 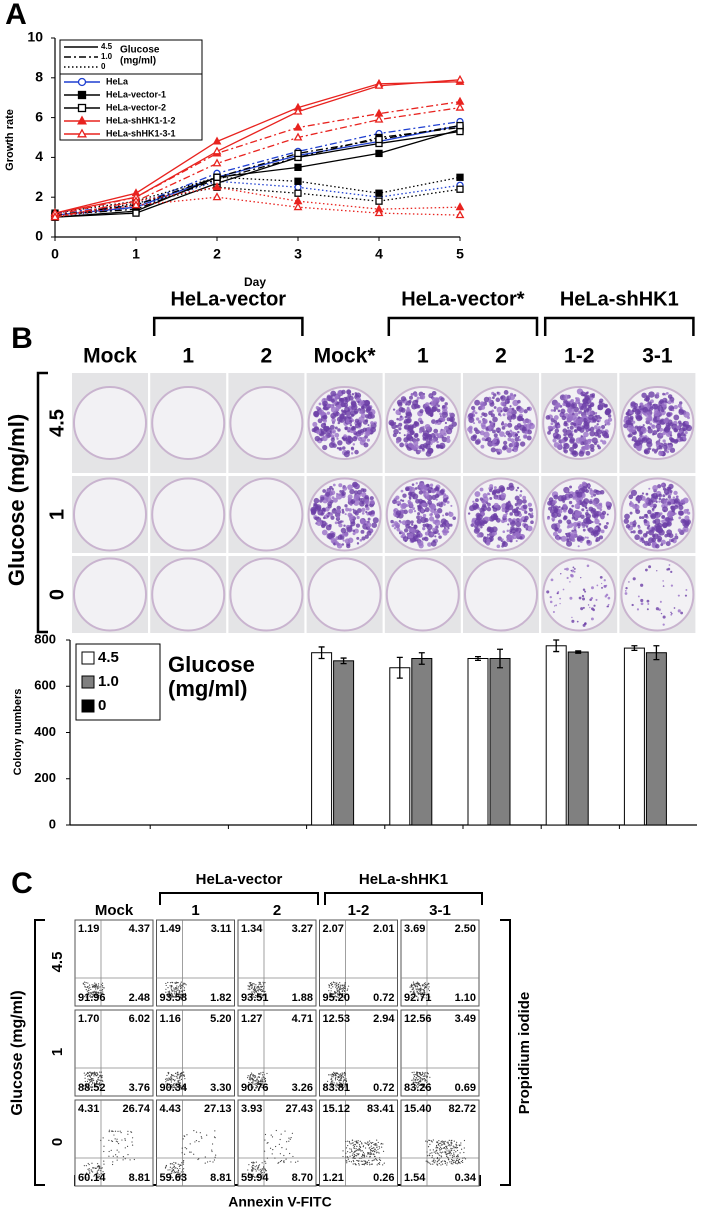 I want to click on legend-label: HeLa-shHK1-1-2, so click(x=141, y=120).